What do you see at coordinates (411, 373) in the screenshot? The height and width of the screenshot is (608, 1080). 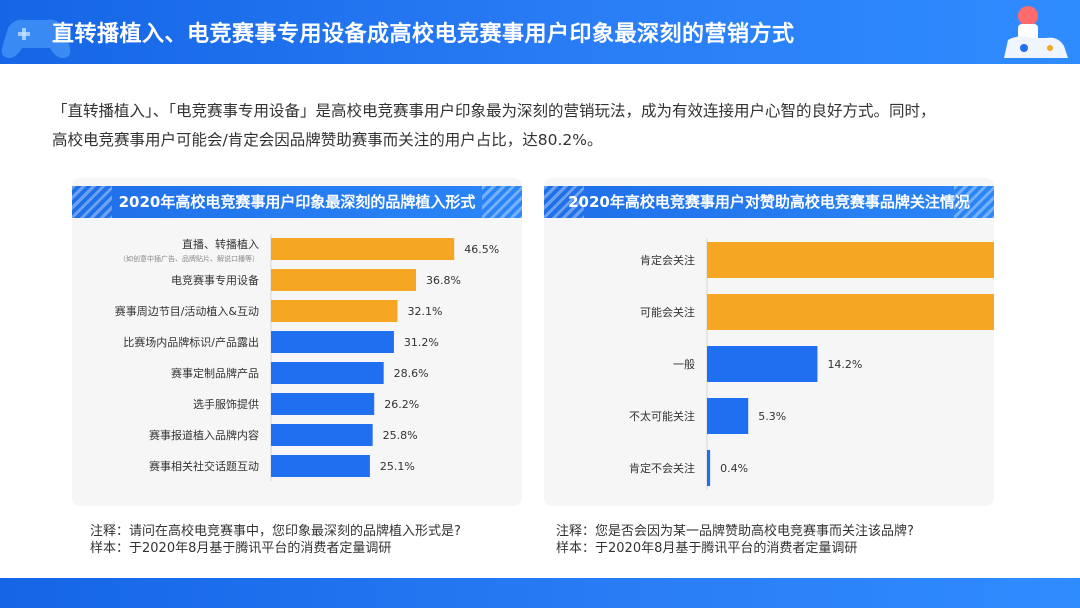 I see `left-value-label-4: 28.6%` at bounding box center [411, 373].